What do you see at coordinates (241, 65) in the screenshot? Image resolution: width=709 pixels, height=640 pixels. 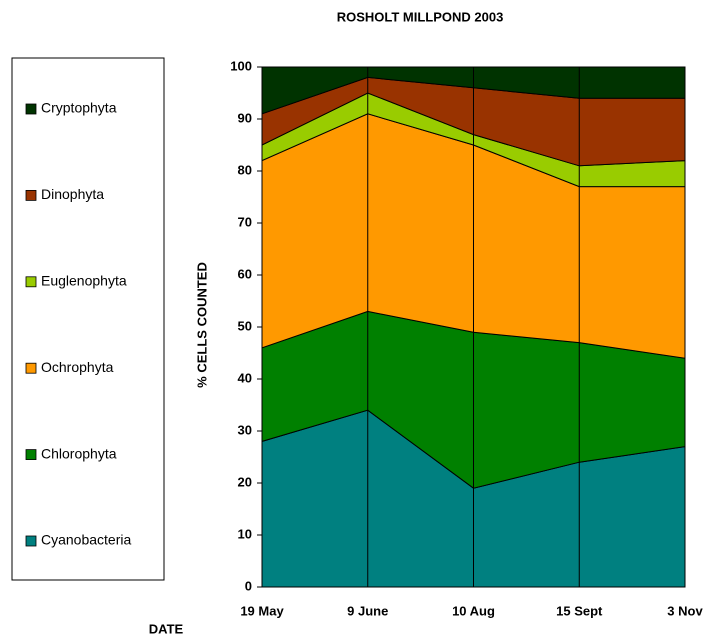 I see `y-tick-label: 100` at bounding box center [241, 65].